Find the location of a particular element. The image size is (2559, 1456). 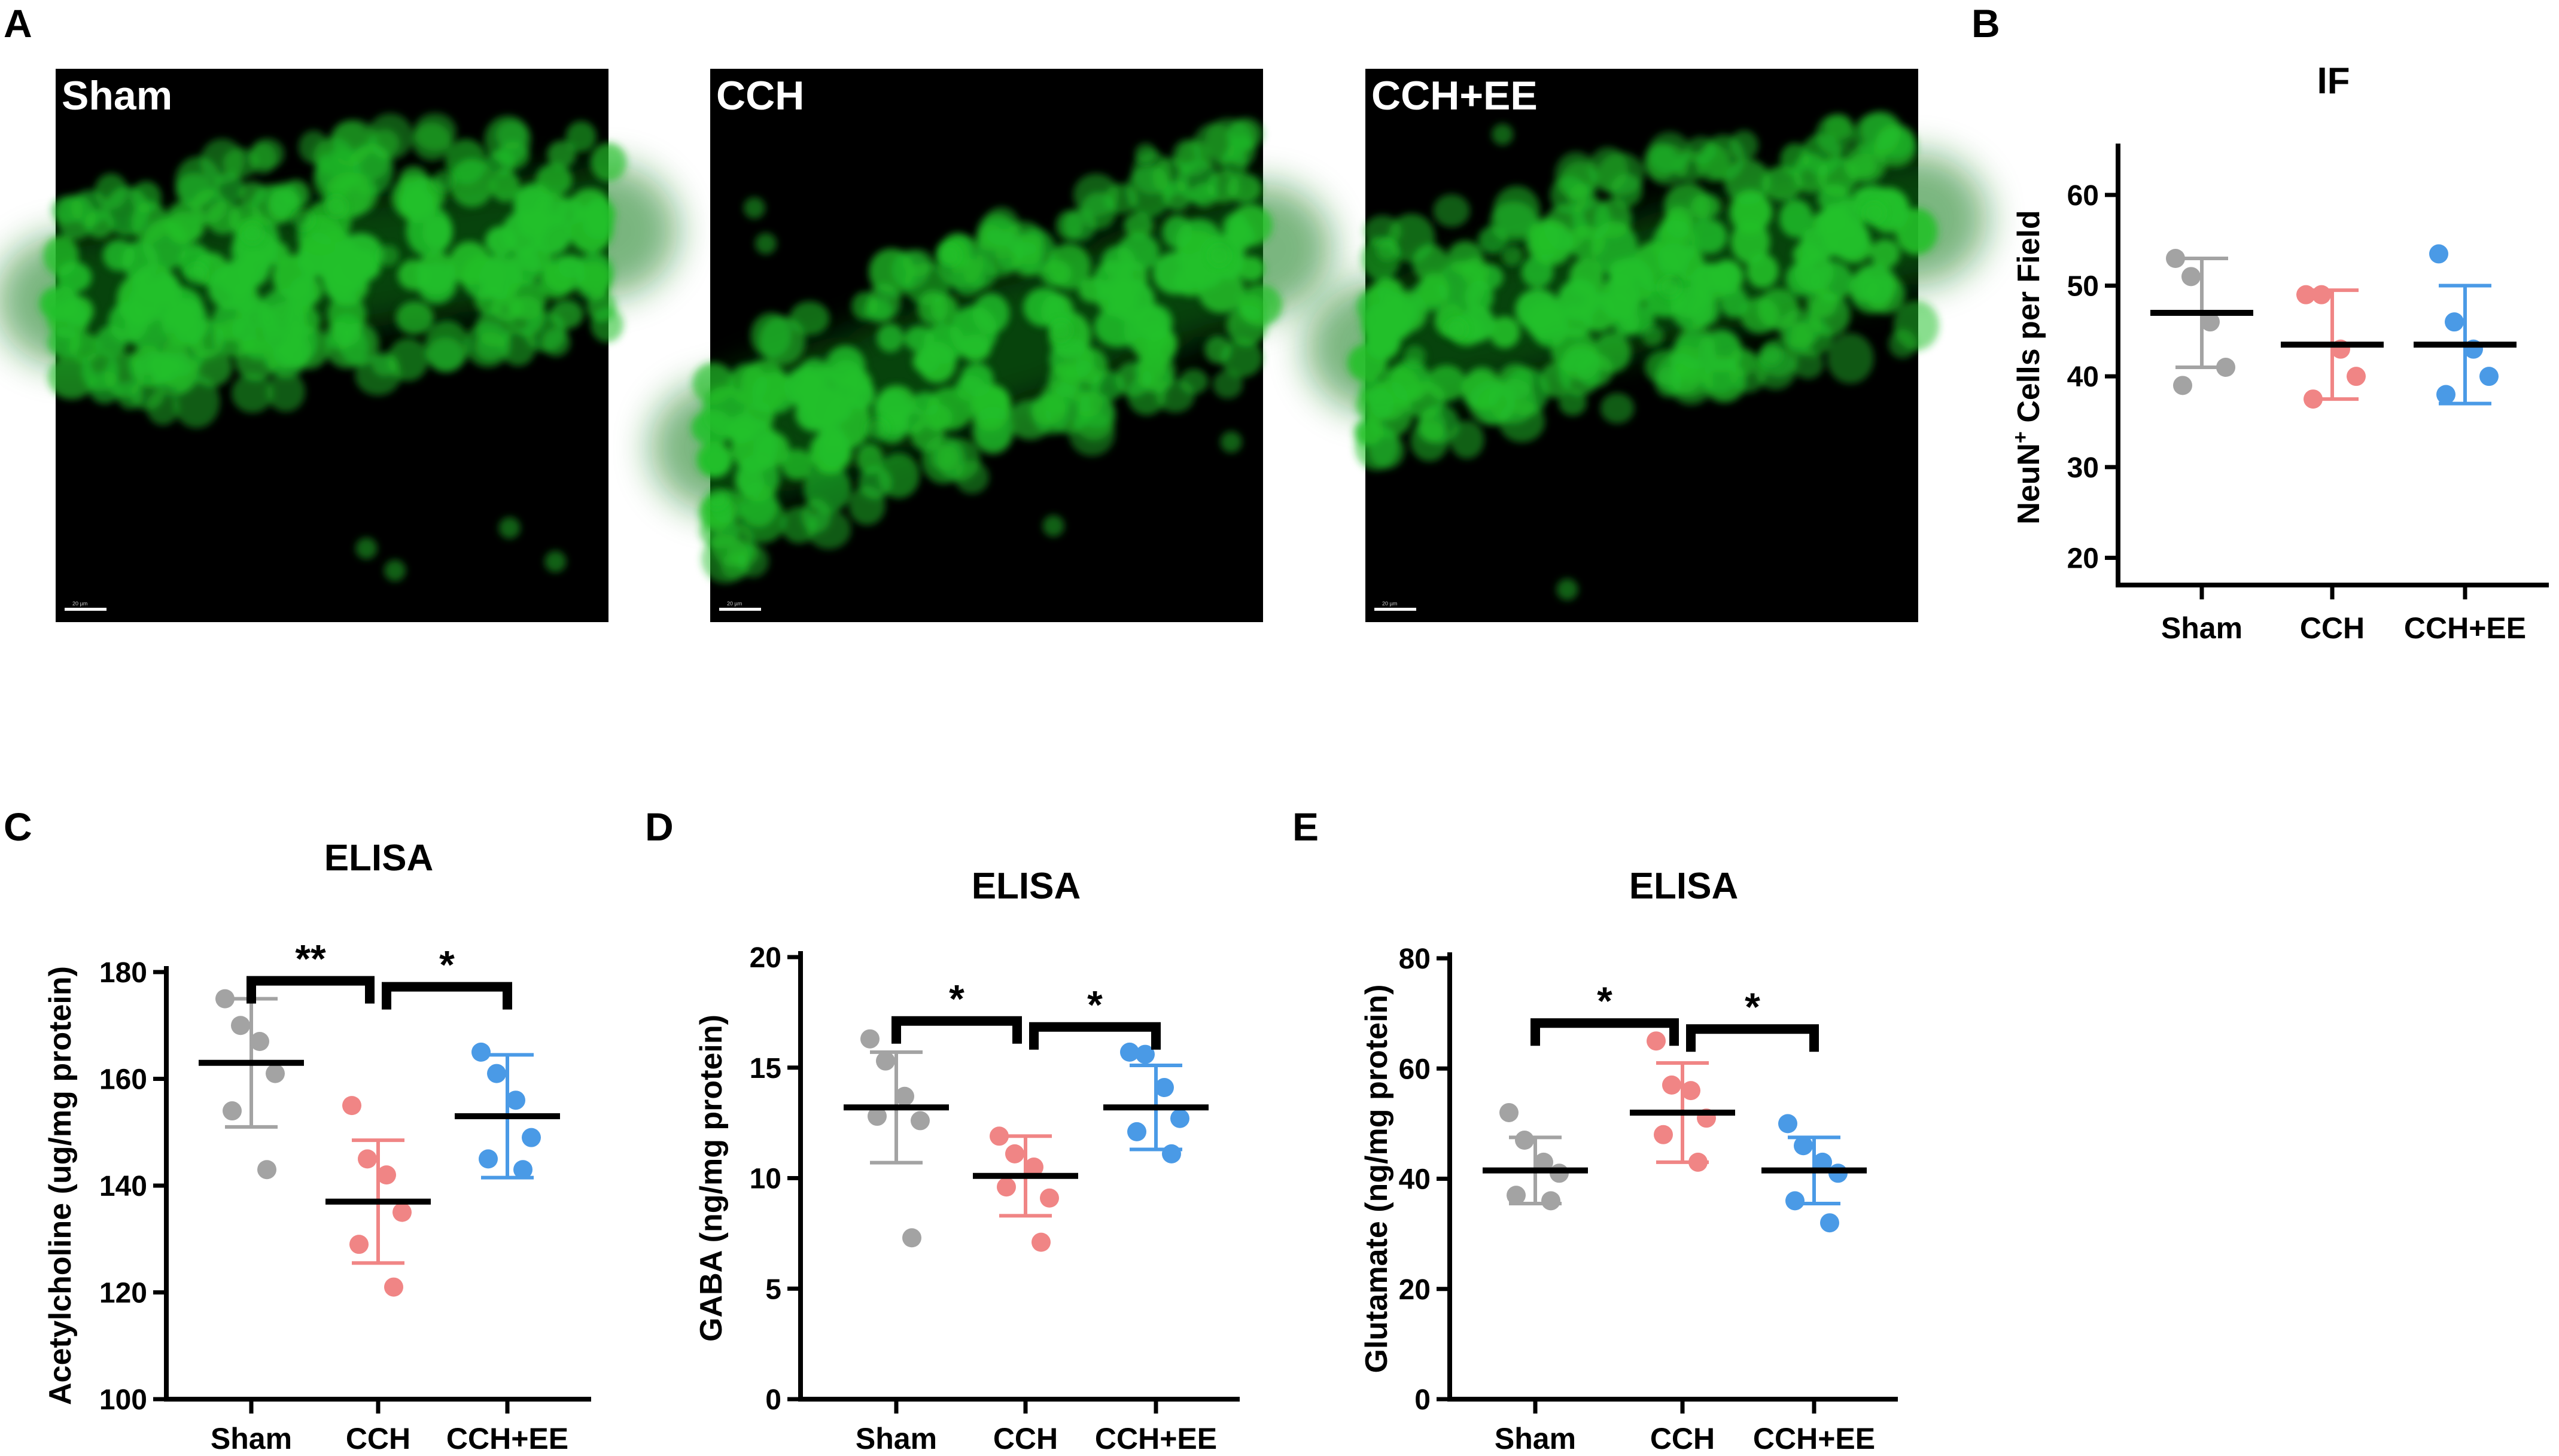

scalebar-label: 20 µm is located at coordinates (734, 604).